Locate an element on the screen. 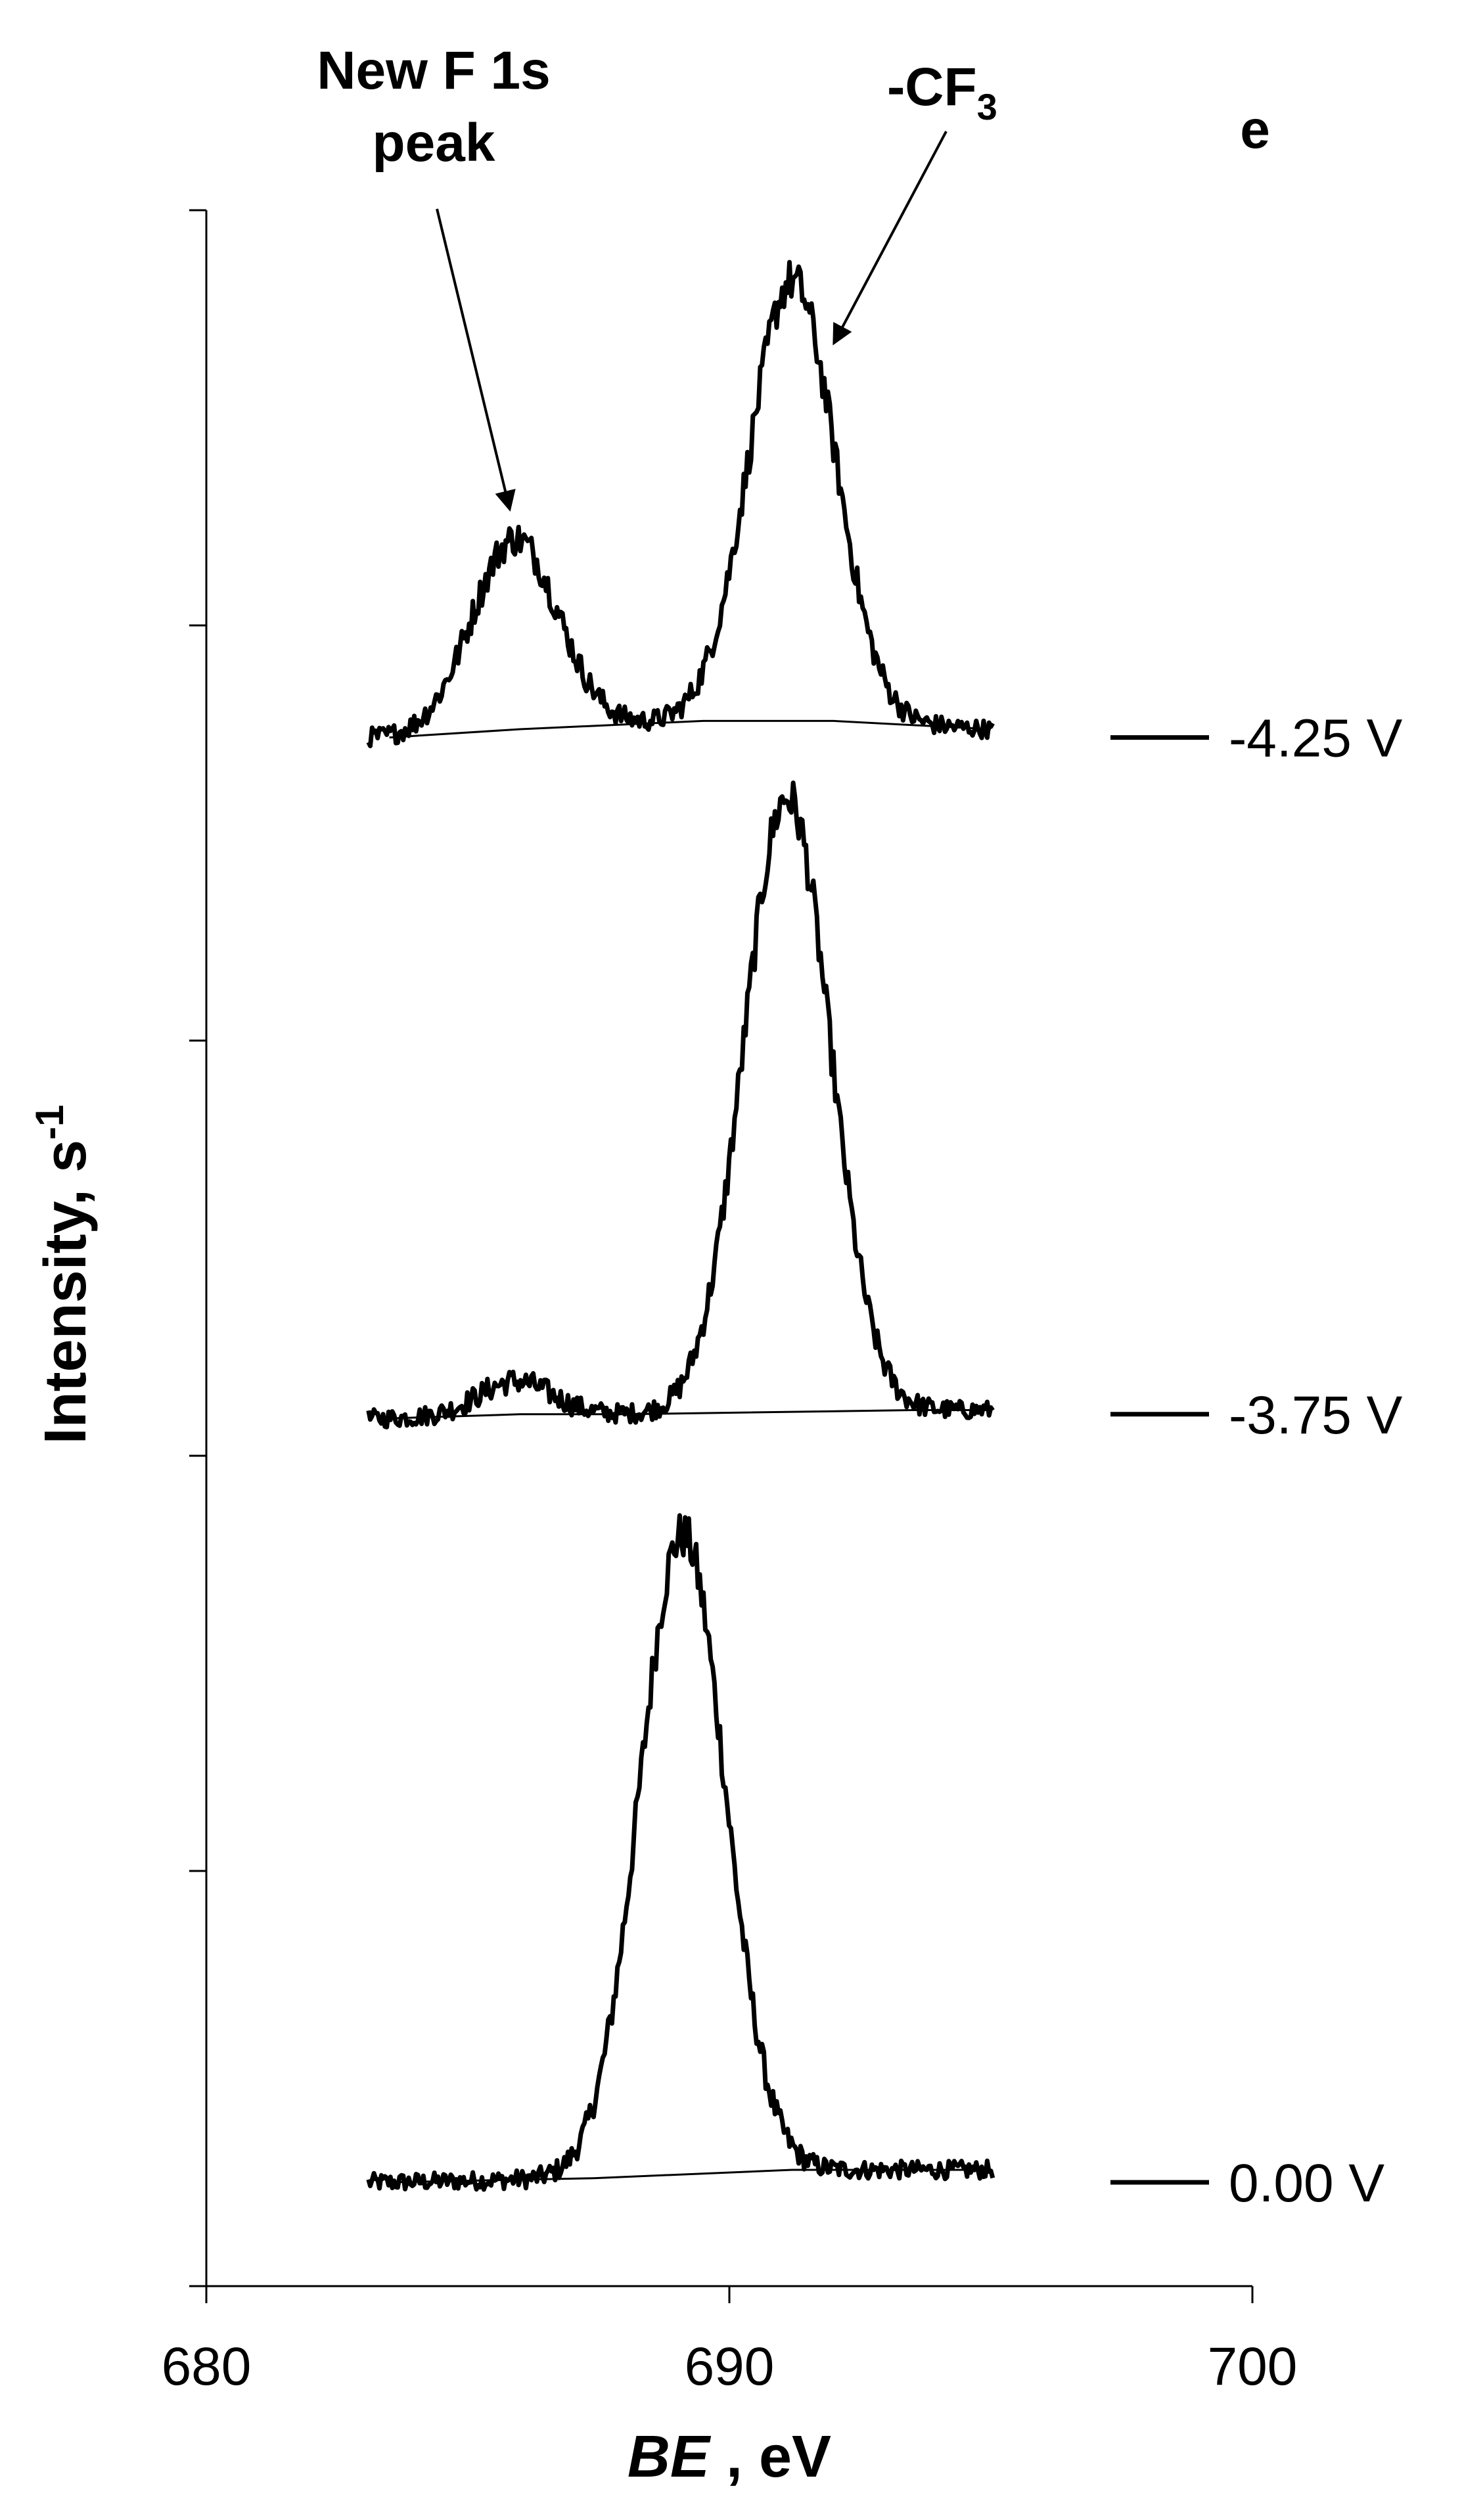  x-axis-title: BE , eV is located at coordinates (729, 2457).